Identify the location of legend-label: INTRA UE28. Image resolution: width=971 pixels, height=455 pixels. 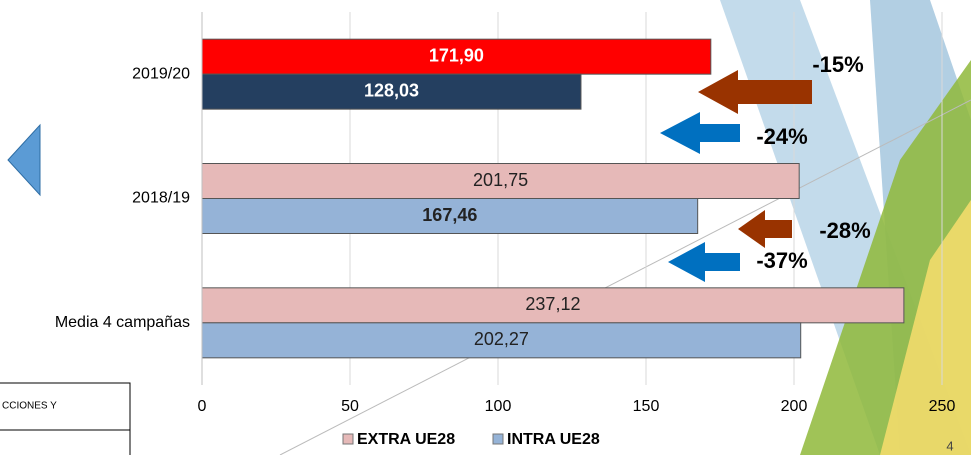
(553, 439).